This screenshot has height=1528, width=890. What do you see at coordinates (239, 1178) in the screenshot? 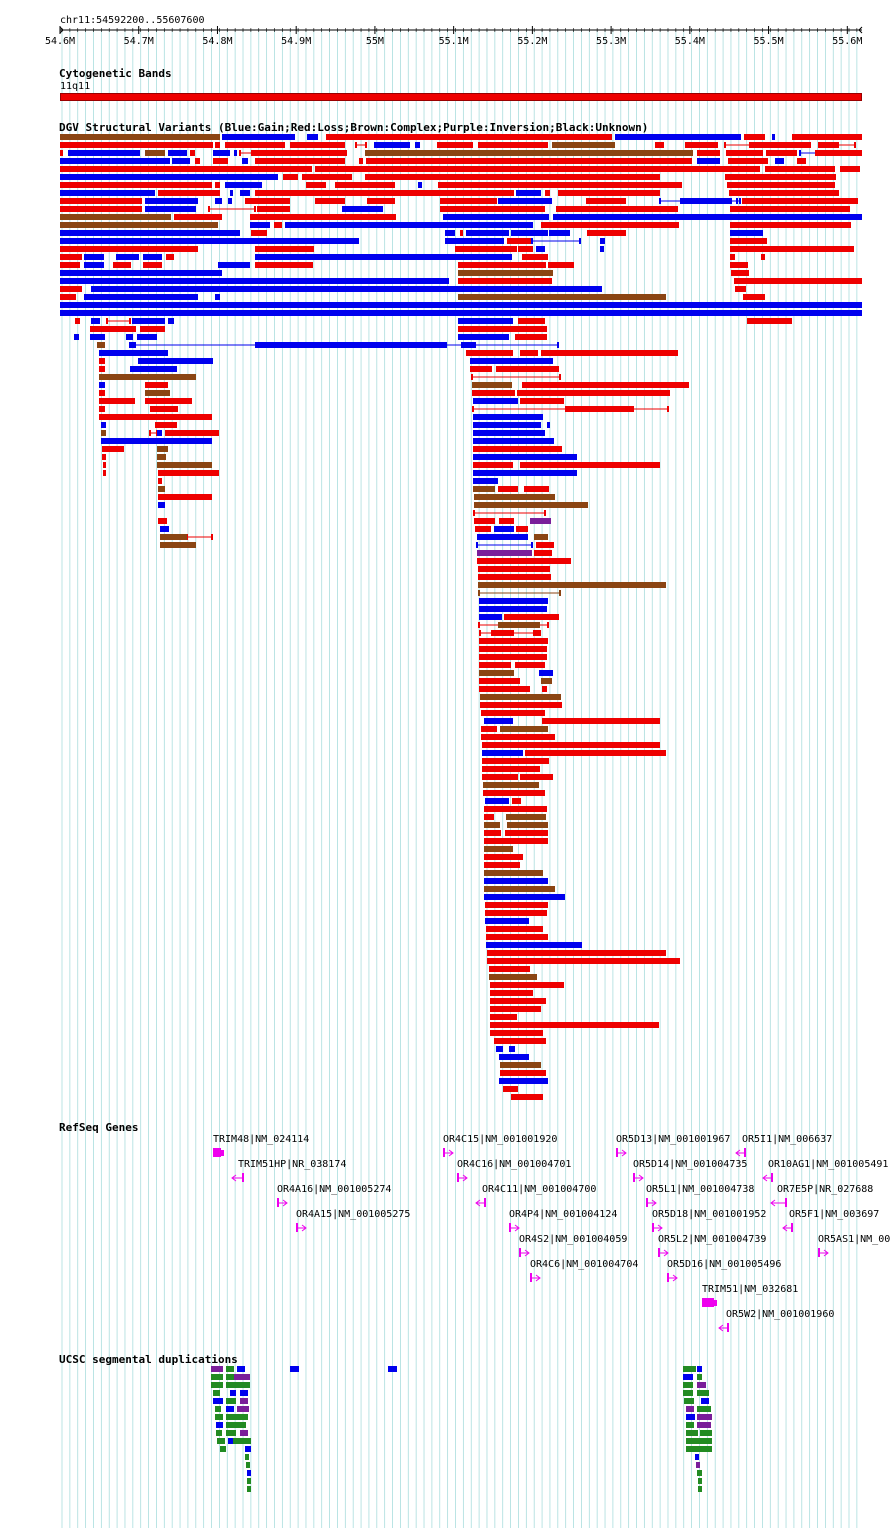
I see `reverse-strand-arrow-icon` at bounding box center [239, 1178].